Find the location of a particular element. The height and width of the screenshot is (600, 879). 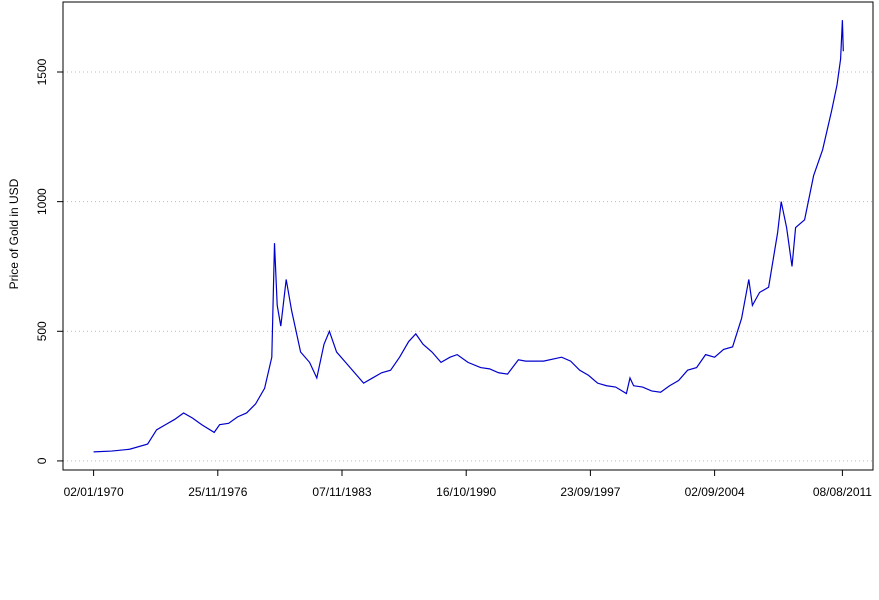

y-tick-label: 1500 is located at coordinates (42, 71).